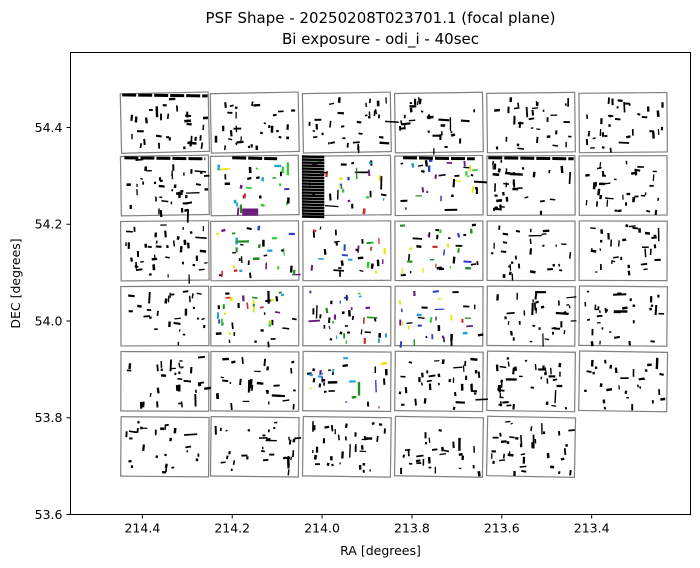  I want to click on y-tick-label: 54.4, so click(49, 127).